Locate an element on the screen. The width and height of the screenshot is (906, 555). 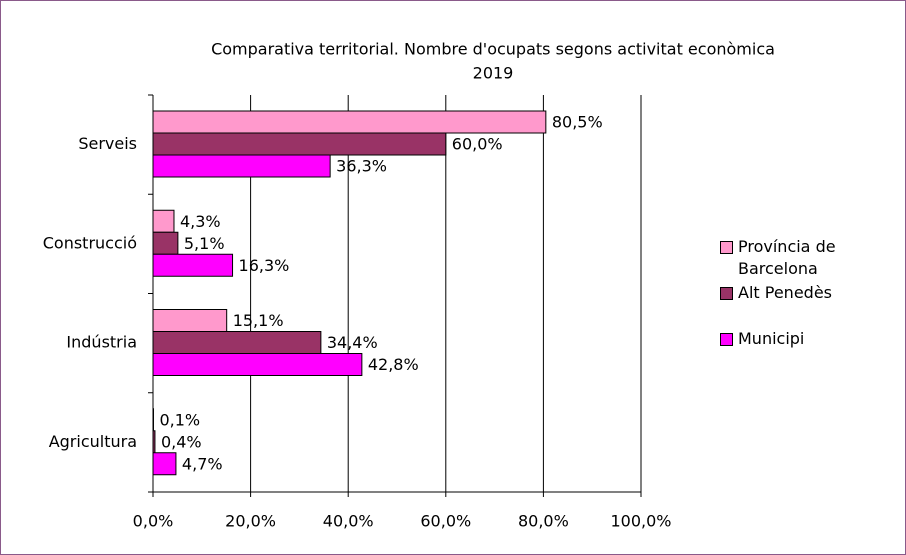
data-label: 4,3% is located at coordinates (200, 221).